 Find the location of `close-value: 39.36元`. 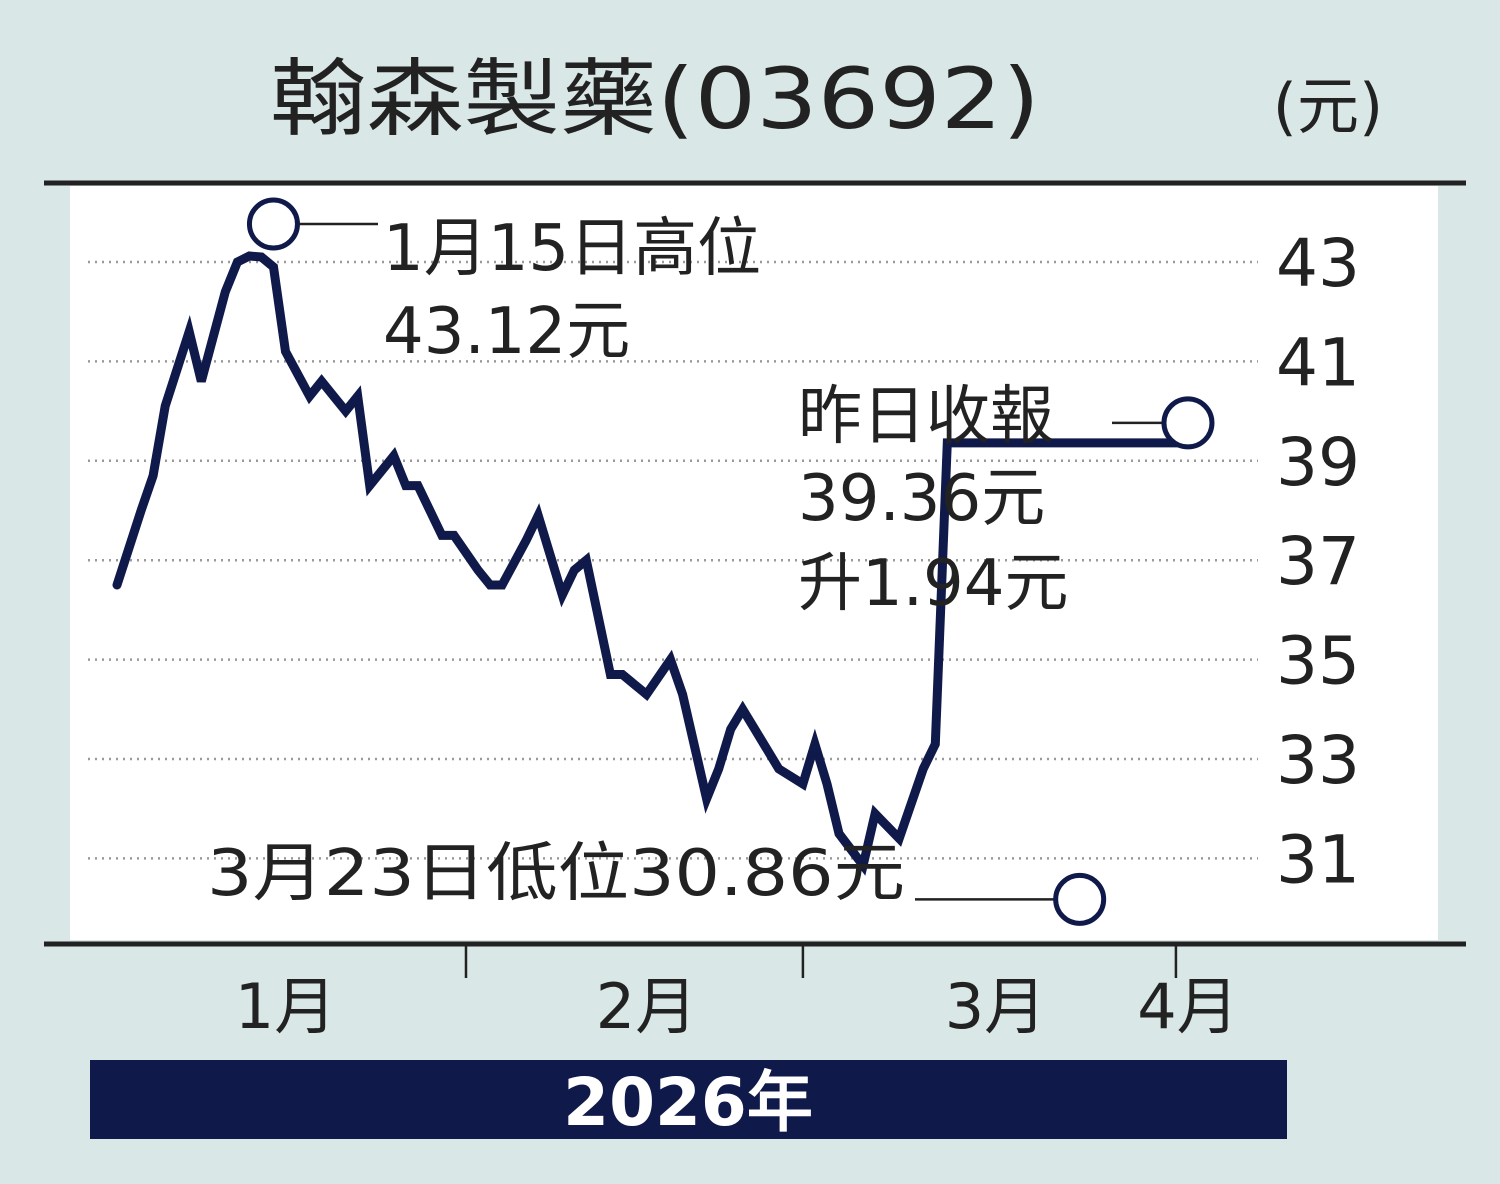

close-value: 39.36元 is located at coordinates (921, 499).